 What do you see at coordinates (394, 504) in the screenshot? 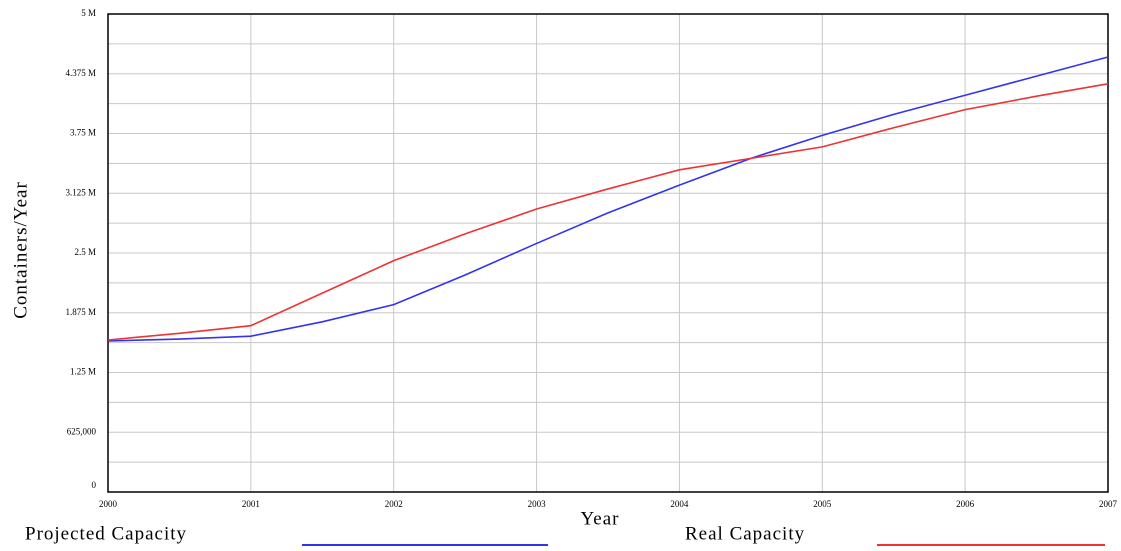
I see `x-tick-label: 2002` at bounding box center [394, 504].